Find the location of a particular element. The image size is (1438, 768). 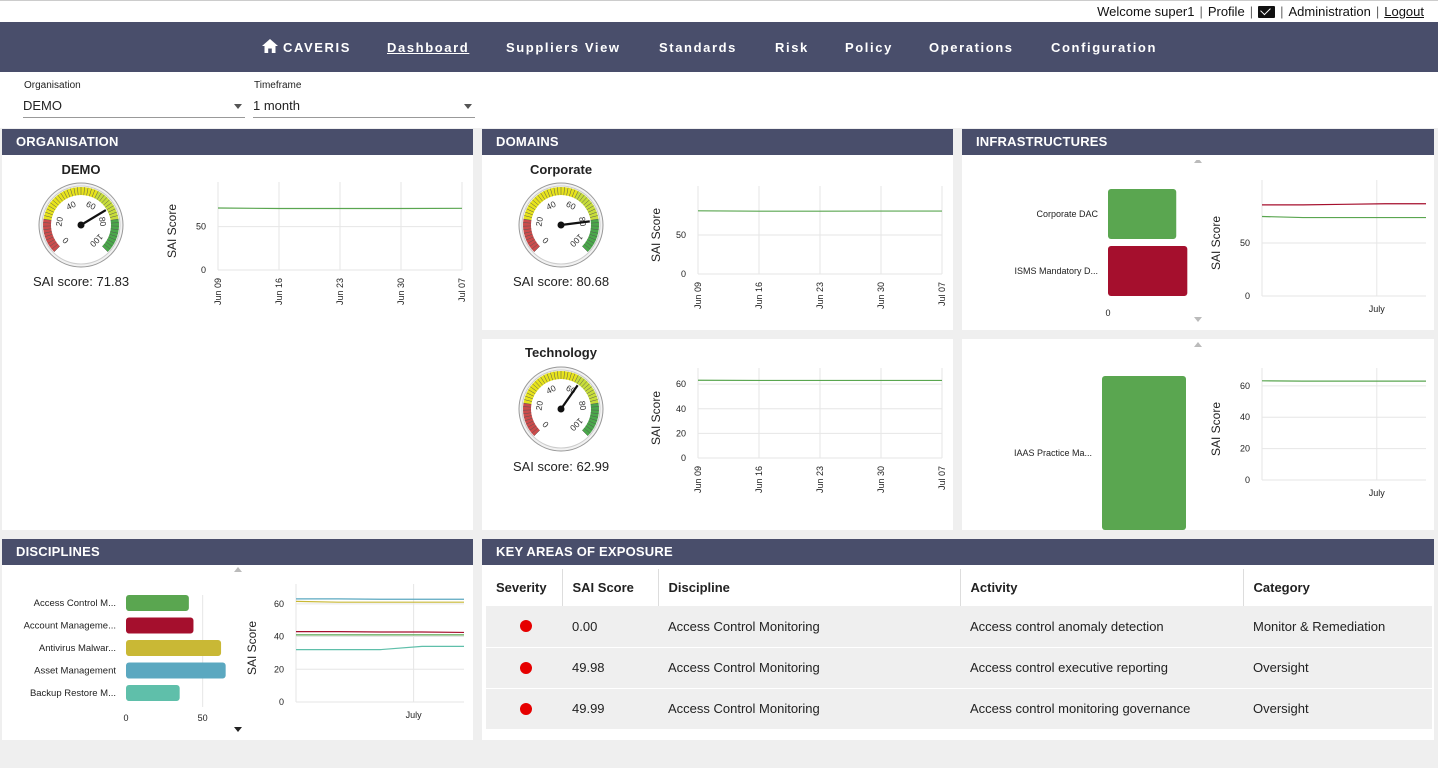

infra-technology-panel is located at coordinates (1198, 434).